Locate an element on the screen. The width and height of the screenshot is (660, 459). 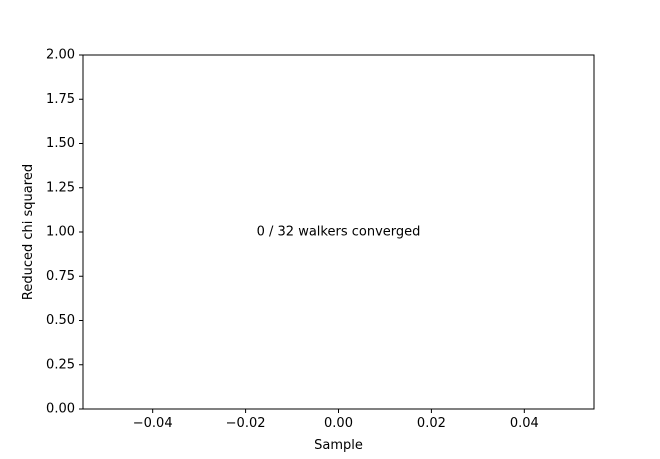
y-tick-label: 0.25 is located at coordinates (60, 364).